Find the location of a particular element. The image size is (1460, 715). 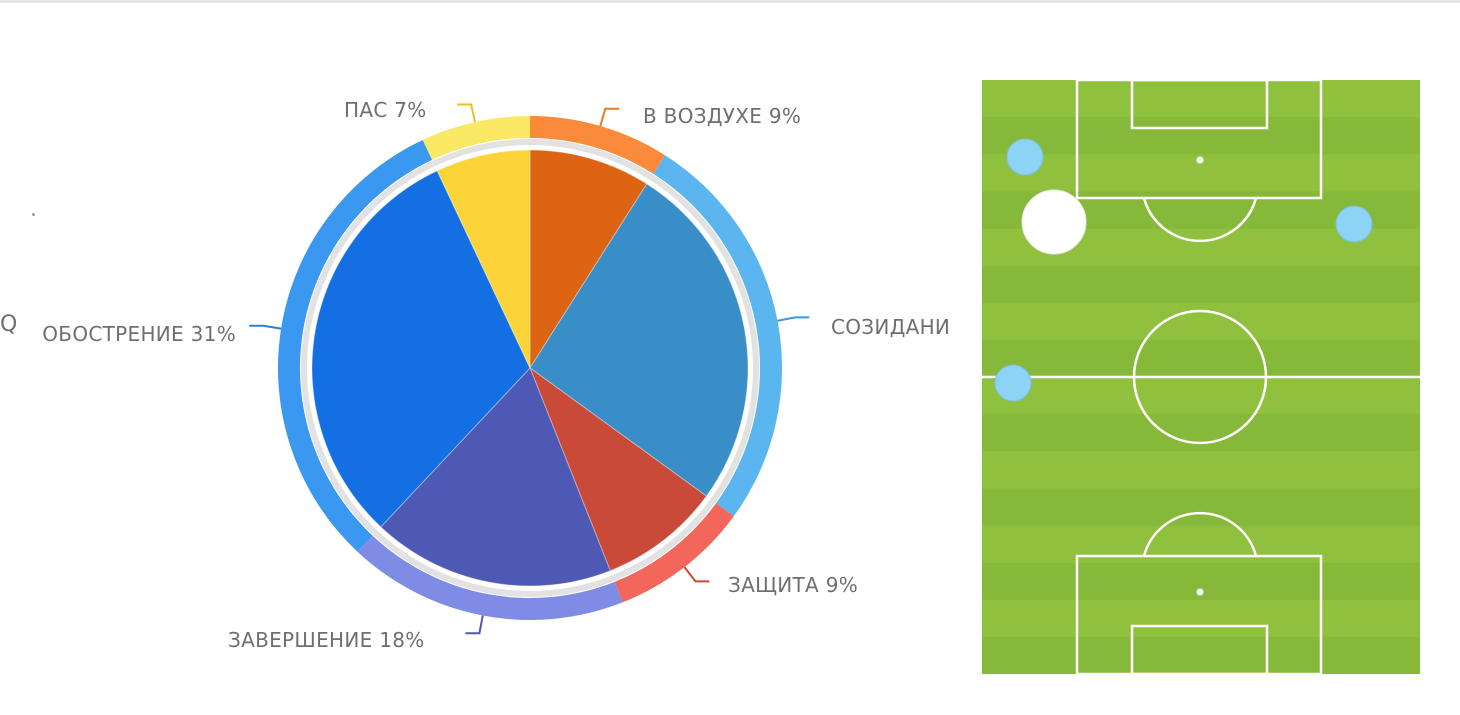

label-zashchita: ЗАЩИТА 9% is located at coordinates (793, 585).